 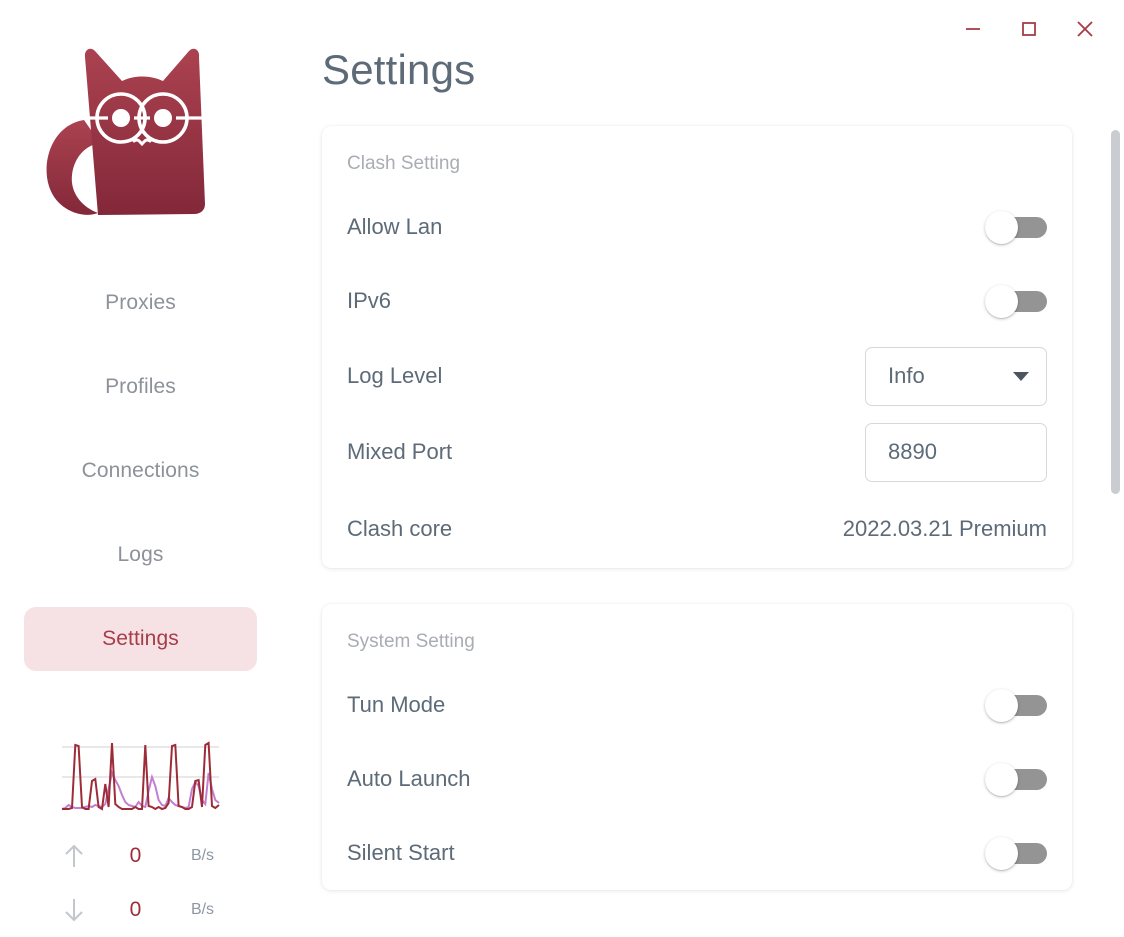 What do you see at coordinates (74, 910) in the screenshot?
I see `arrow-down-icon` at bounding box center [74, 910].